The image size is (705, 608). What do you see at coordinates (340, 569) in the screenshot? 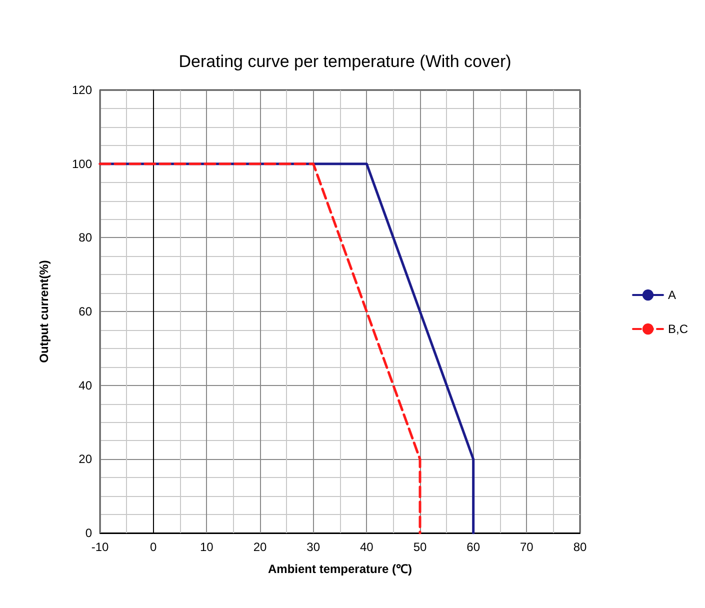
I see `x-axis-title: Ambient temperature (℃)` at bounding box center [340, 569].